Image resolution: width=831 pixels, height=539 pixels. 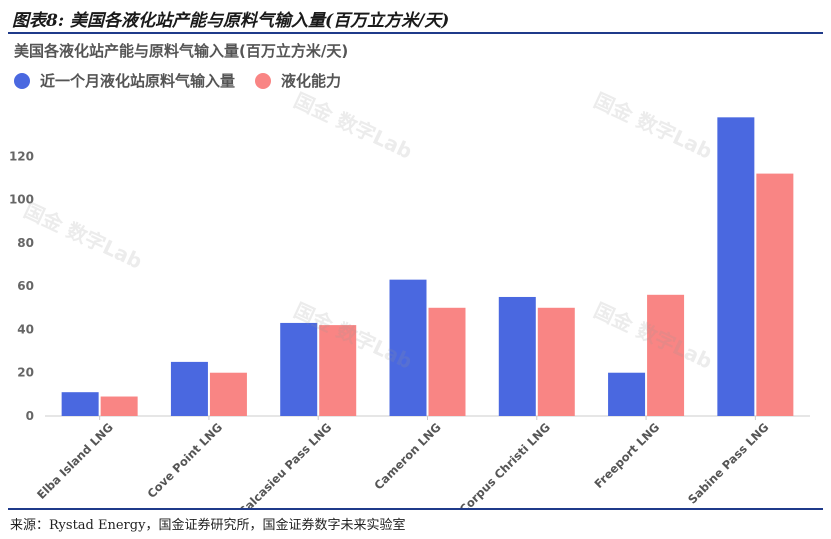 I want to click on y-tick-label: 60, so click(x=25, y=286).